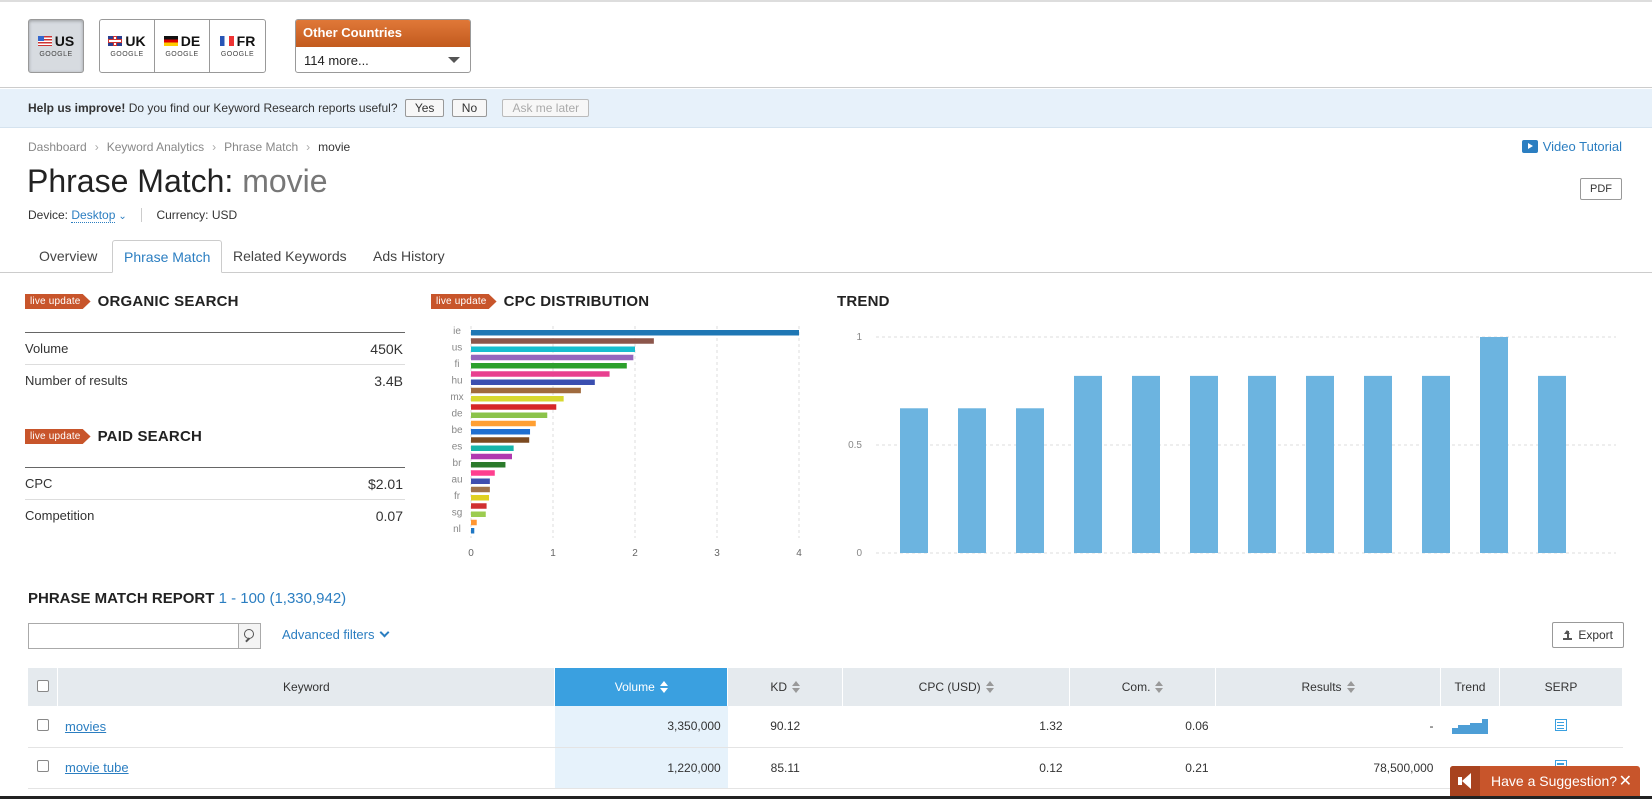 The image size is (1652, 799). Describe the element at coordinates (989, 687) in the screenshot. I see `sort-icon` at that location.